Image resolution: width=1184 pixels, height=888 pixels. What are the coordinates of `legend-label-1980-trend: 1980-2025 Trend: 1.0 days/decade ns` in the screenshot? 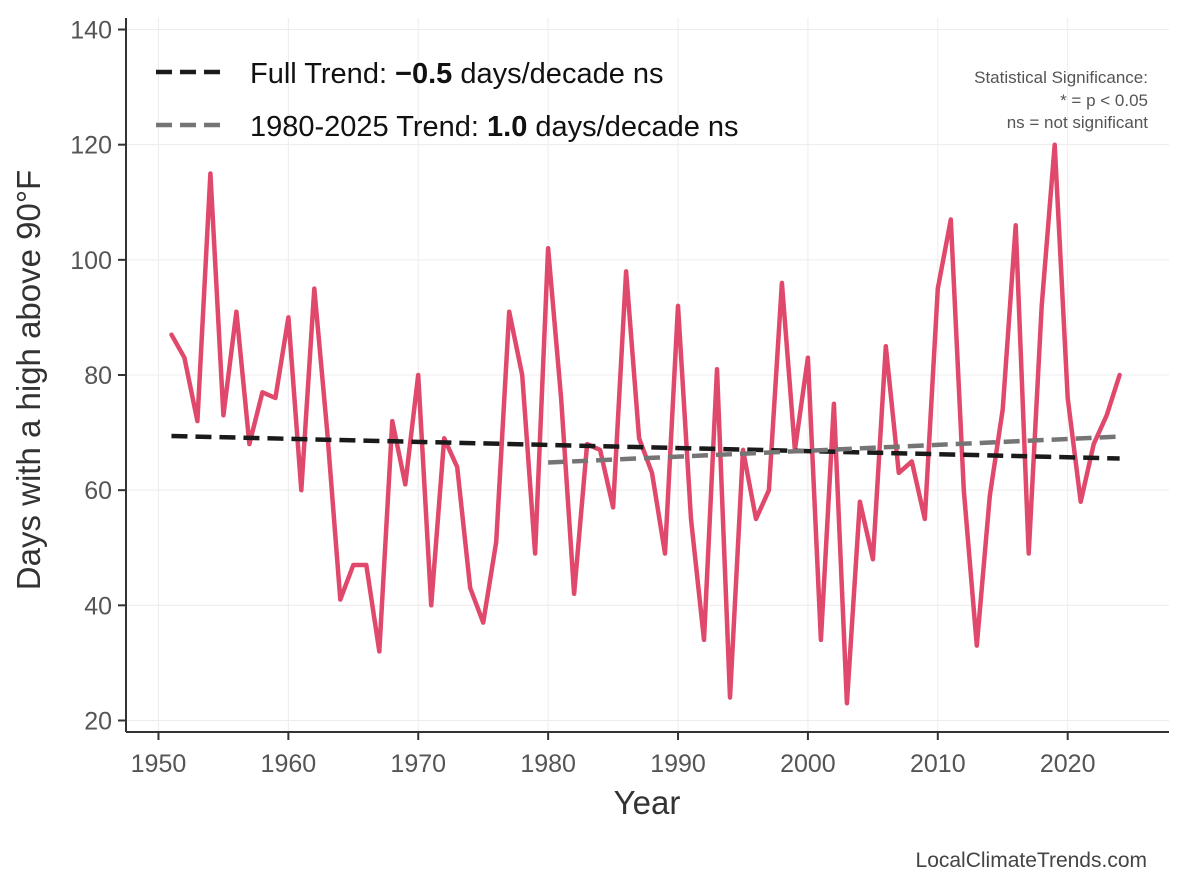 It's located at (494, 127).